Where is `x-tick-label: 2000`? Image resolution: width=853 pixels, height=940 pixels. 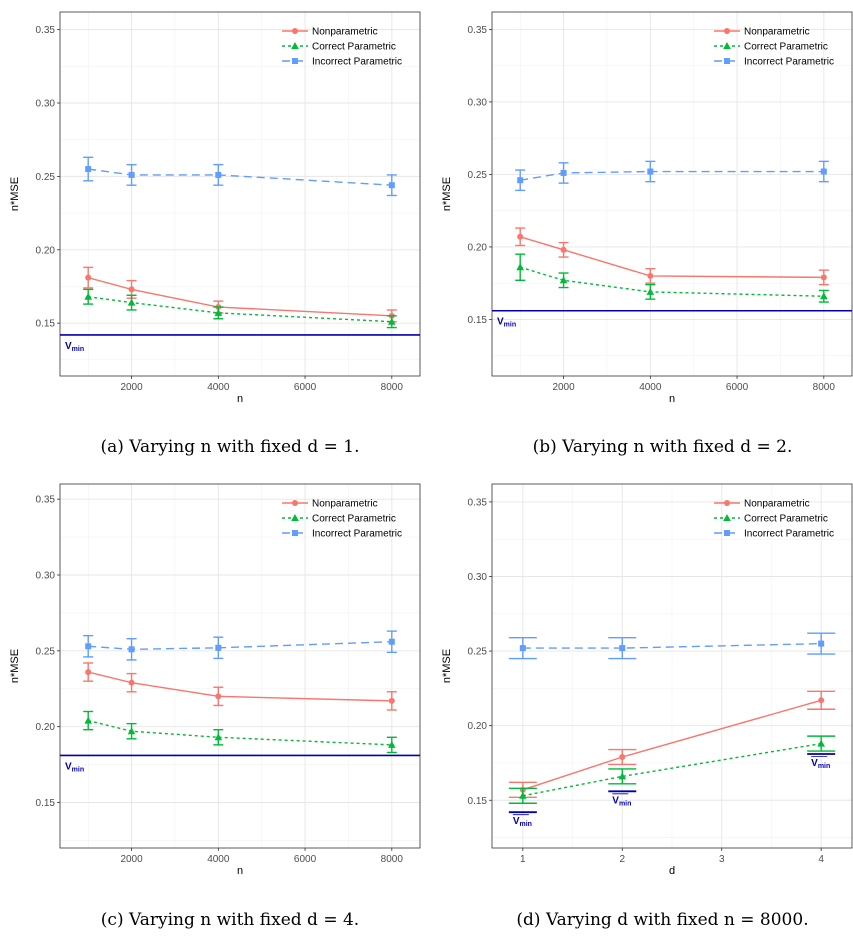 x-tick-label: 2000 is located at coordinates (131, 859).